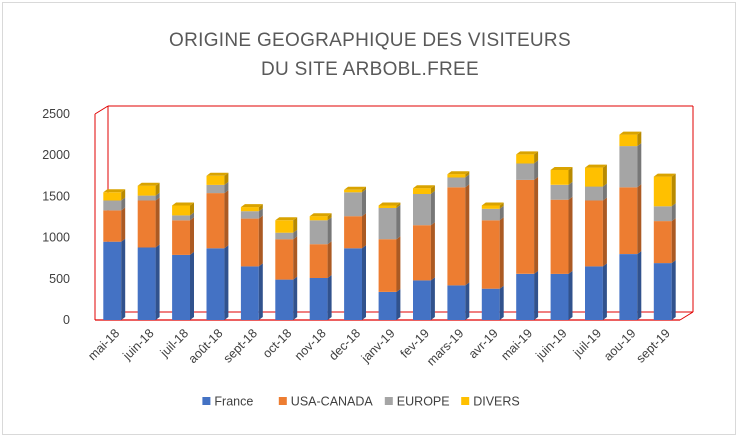 This screenshot has height=439, width=740. What do you see at coordinates (496, 402) in the screenshot?
I see `legend-label: DIVERS` at bounding box center [496, 402].